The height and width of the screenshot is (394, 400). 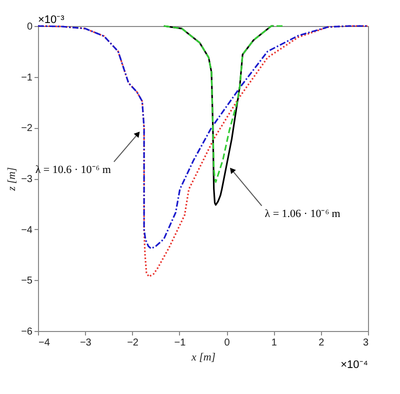 What do you see at coordinates (27, 281) in the screenshot?
I see `y-tick-label: −5` at bounding box center [27, 281].